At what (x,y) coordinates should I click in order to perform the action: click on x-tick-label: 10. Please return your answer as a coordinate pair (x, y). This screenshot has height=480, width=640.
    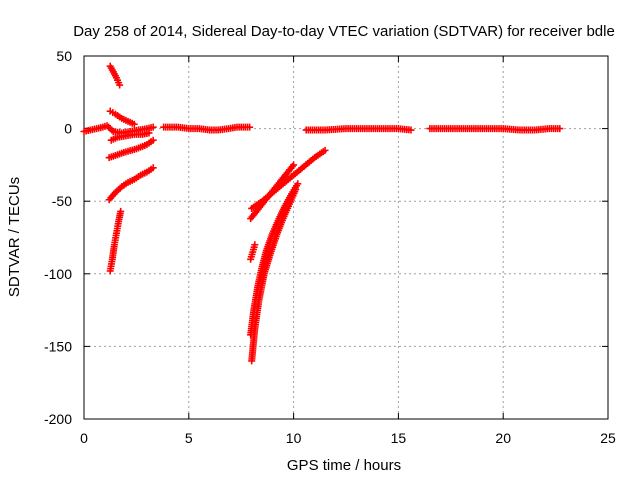
    Looking at the image, I should click on (294, 438).